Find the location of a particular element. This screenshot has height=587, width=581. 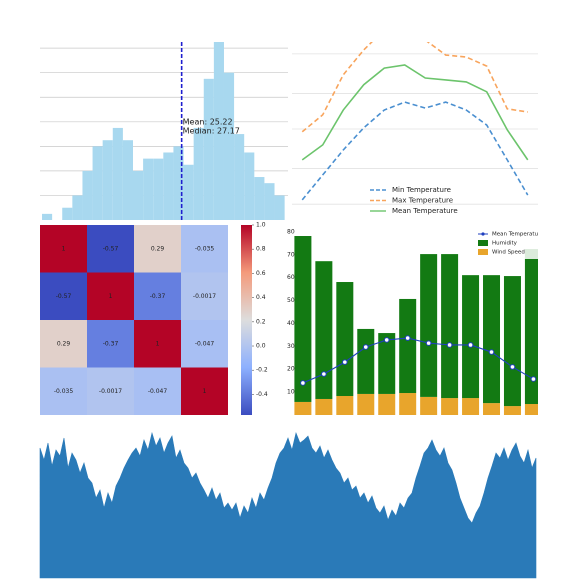

cell-label: 0.29 is located at coordinates (64, 343).